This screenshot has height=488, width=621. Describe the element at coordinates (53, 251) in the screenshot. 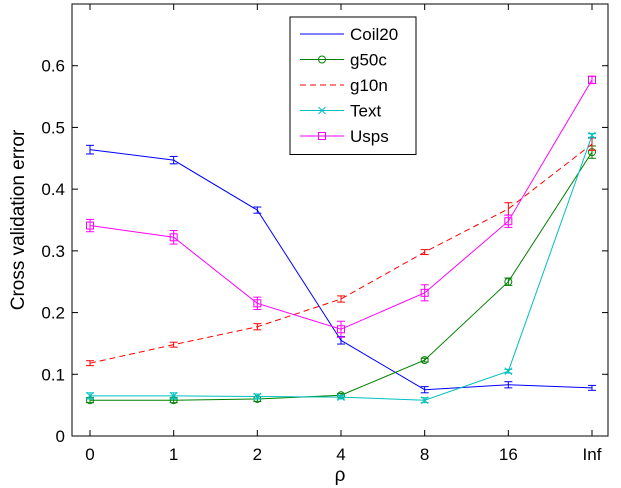

I see `y-tick-label: 0.3` at that location.